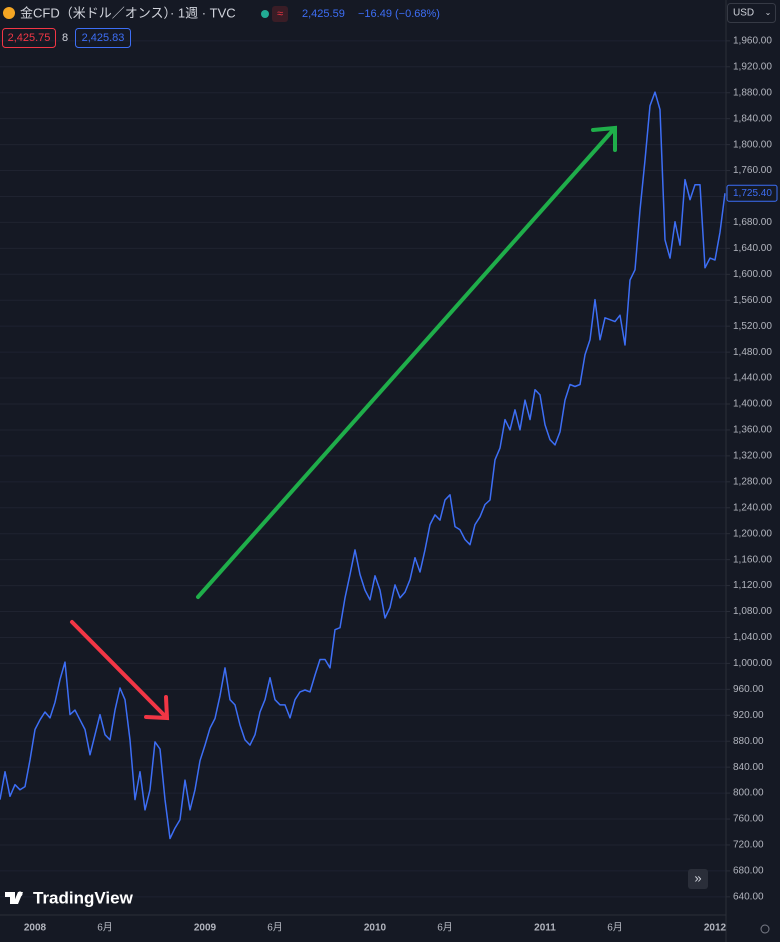 This screenshot has width=780, height=942. What do you see at coordinates (752, 611) in the screenshot?
I see `y-tick-label: 1,080.00` at bounding box center [752, 611].